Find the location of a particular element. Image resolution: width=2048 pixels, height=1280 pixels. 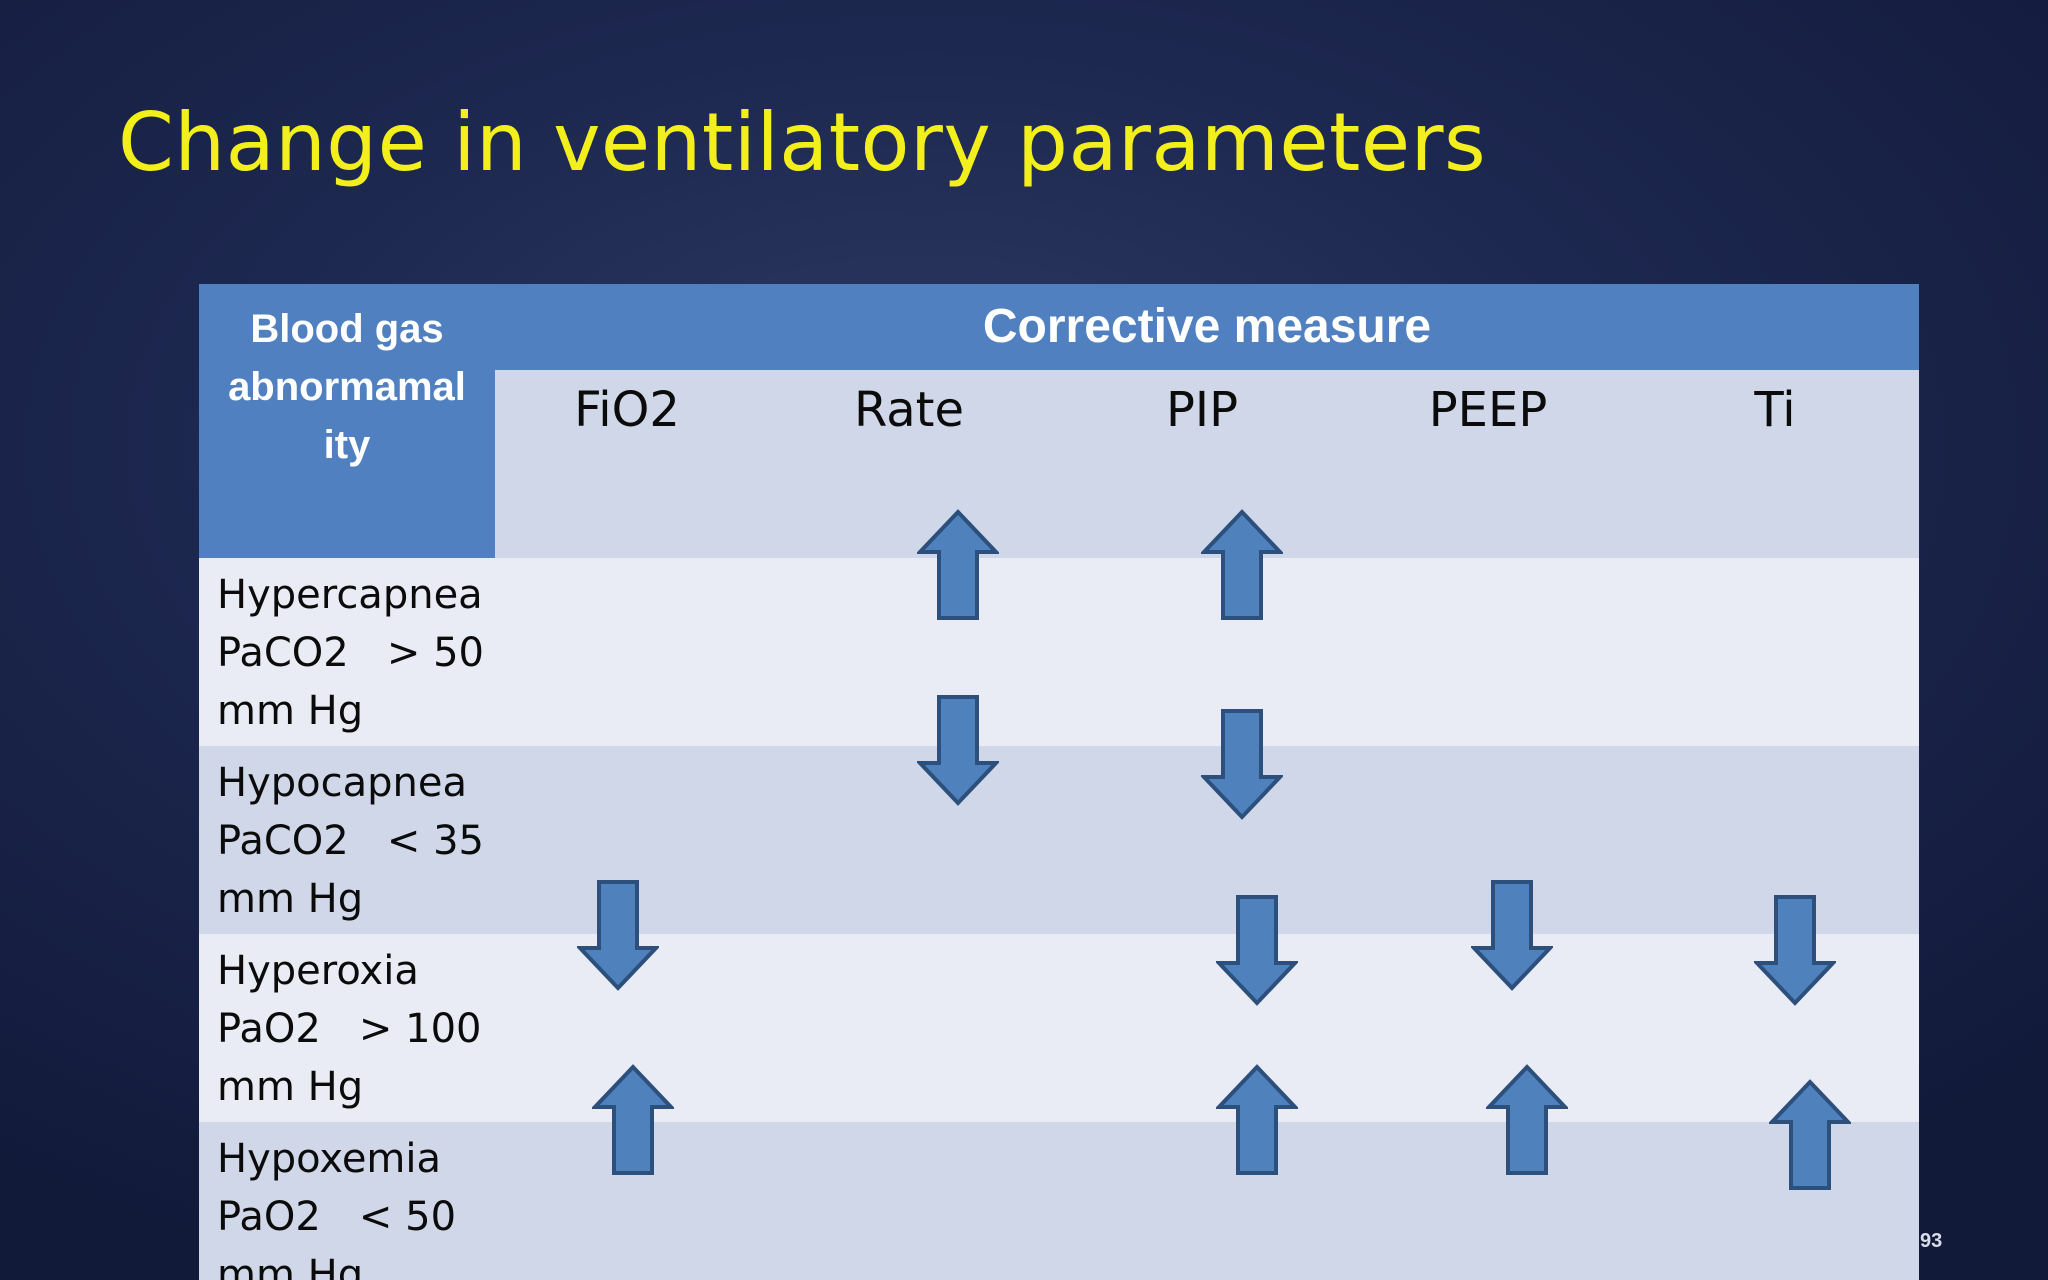

row-label-hyperoxia: Hyperoxia PaO2 > 100 mm Hg is located at coordinates (349, 1029).